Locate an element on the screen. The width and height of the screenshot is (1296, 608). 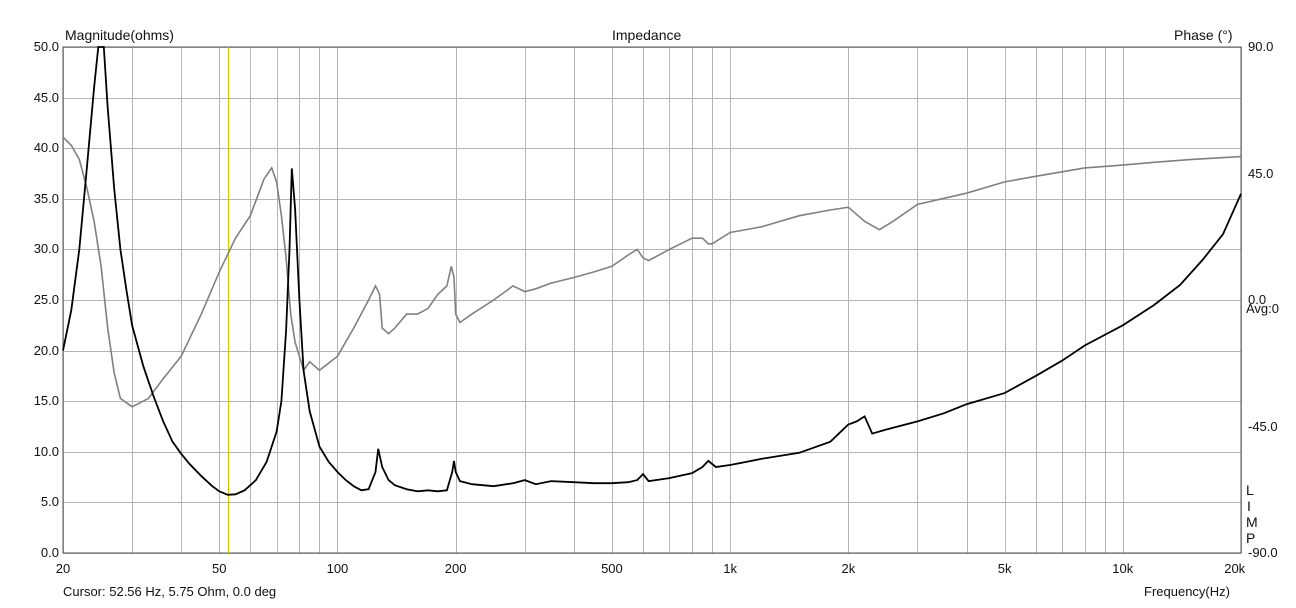
side-label-l: L is located at coordinates (1250, 490).